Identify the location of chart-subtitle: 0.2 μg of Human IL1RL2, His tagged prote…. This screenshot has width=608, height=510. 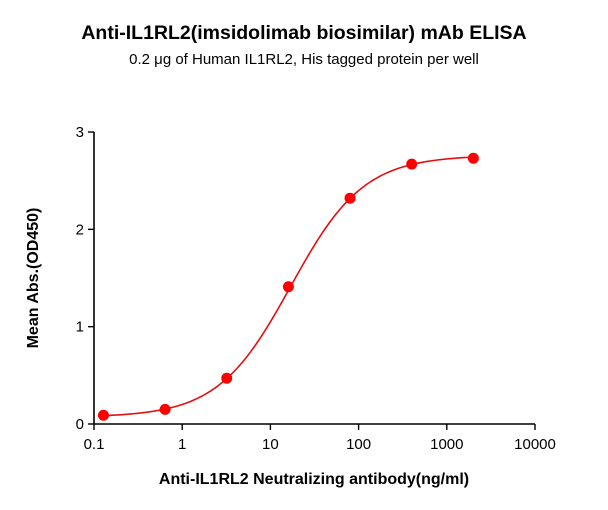
(304, 59).